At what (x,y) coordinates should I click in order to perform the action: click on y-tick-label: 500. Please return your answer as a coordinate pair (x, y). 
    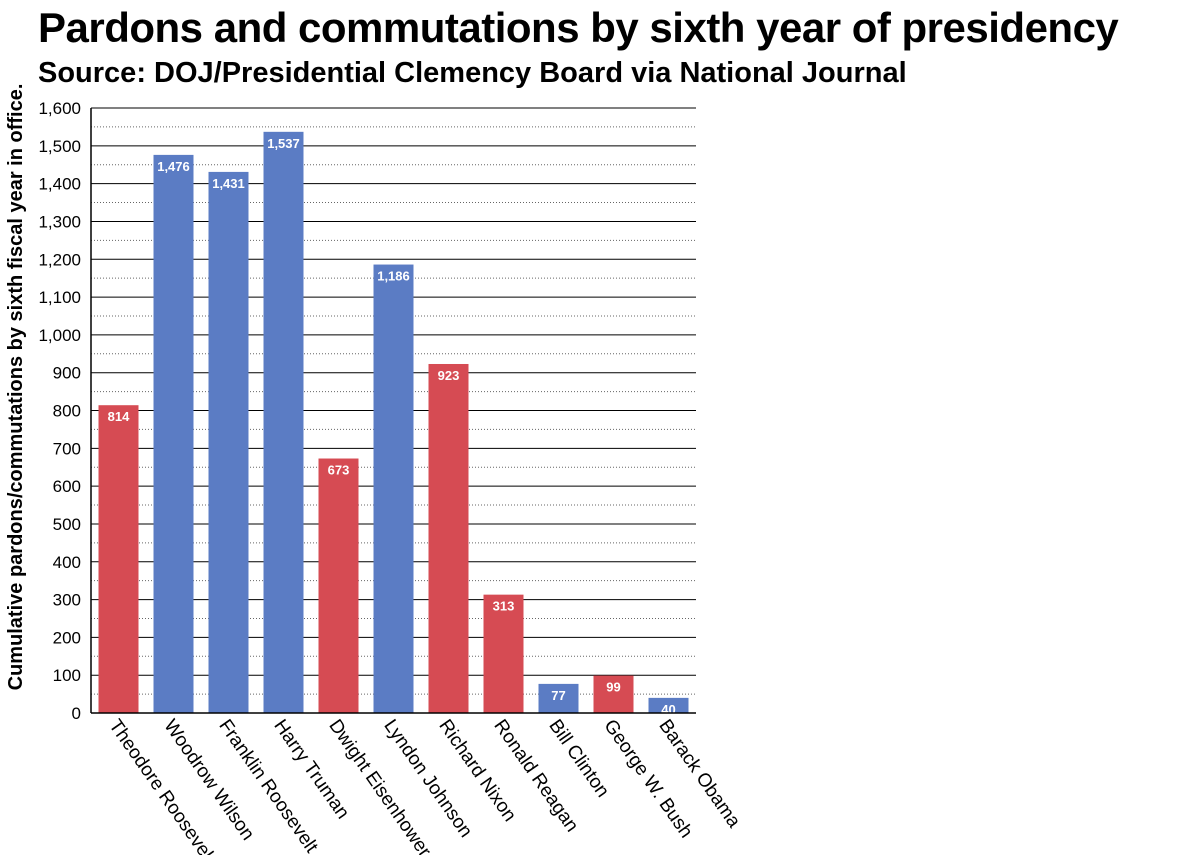
    Looking at the image, I should click on (67, 524).